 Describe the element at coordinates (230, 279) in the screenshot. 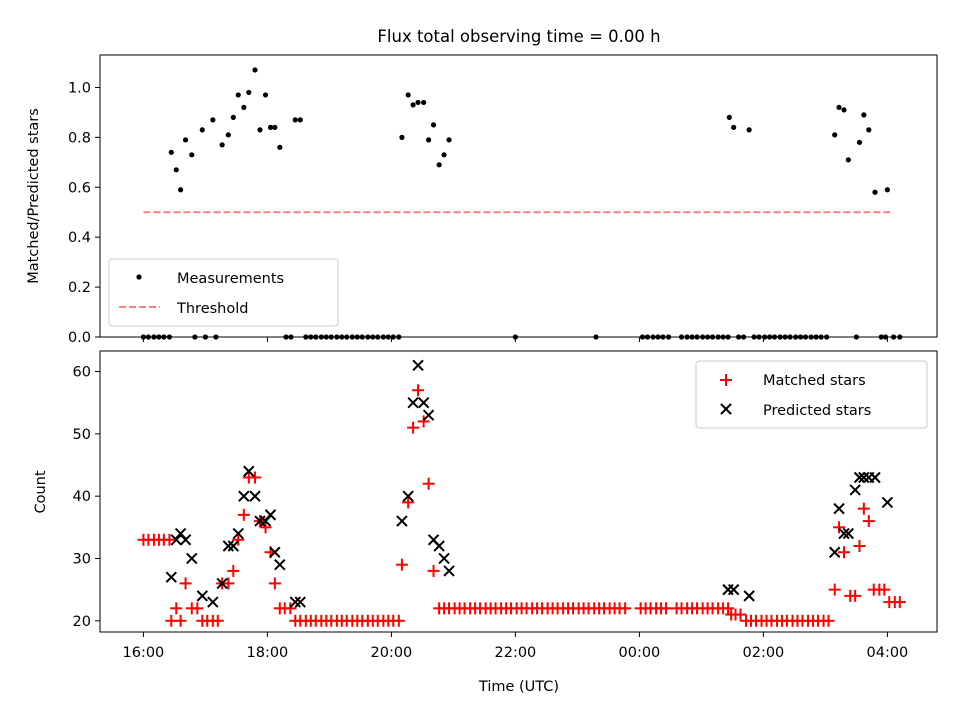

I see `legend-measurements-label: Measurements` at that location.